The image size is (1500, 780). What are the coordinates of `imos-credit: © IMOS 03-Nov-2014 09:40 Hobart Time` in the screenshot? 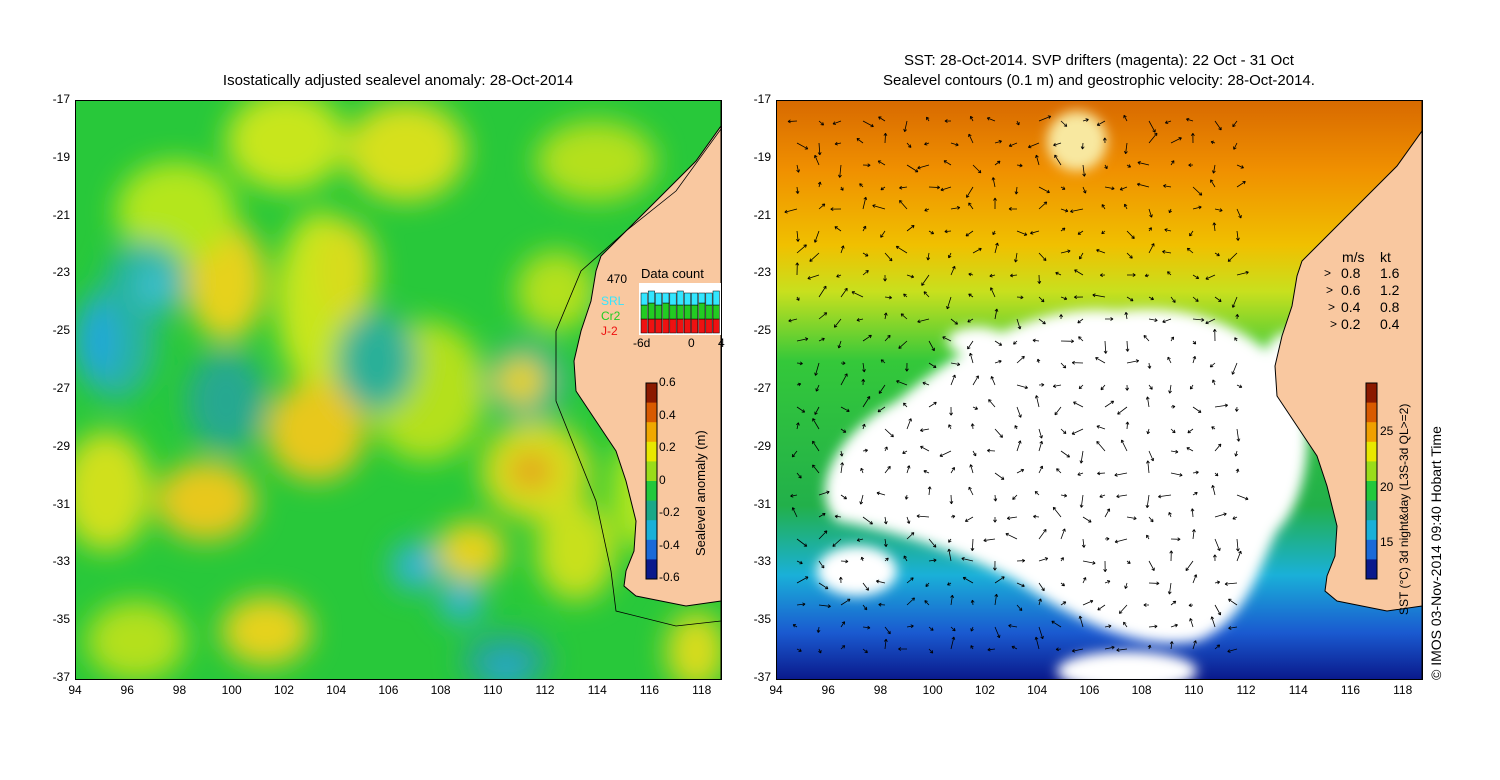 It's located at (1436, 553).